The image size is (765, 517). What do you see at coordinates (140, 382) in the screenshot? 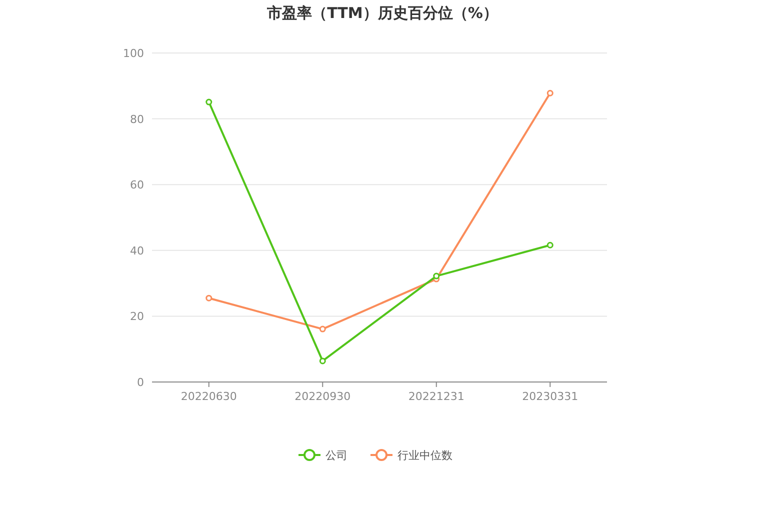
I see `y-tick-label: 0` at bounding box center [140, 382].